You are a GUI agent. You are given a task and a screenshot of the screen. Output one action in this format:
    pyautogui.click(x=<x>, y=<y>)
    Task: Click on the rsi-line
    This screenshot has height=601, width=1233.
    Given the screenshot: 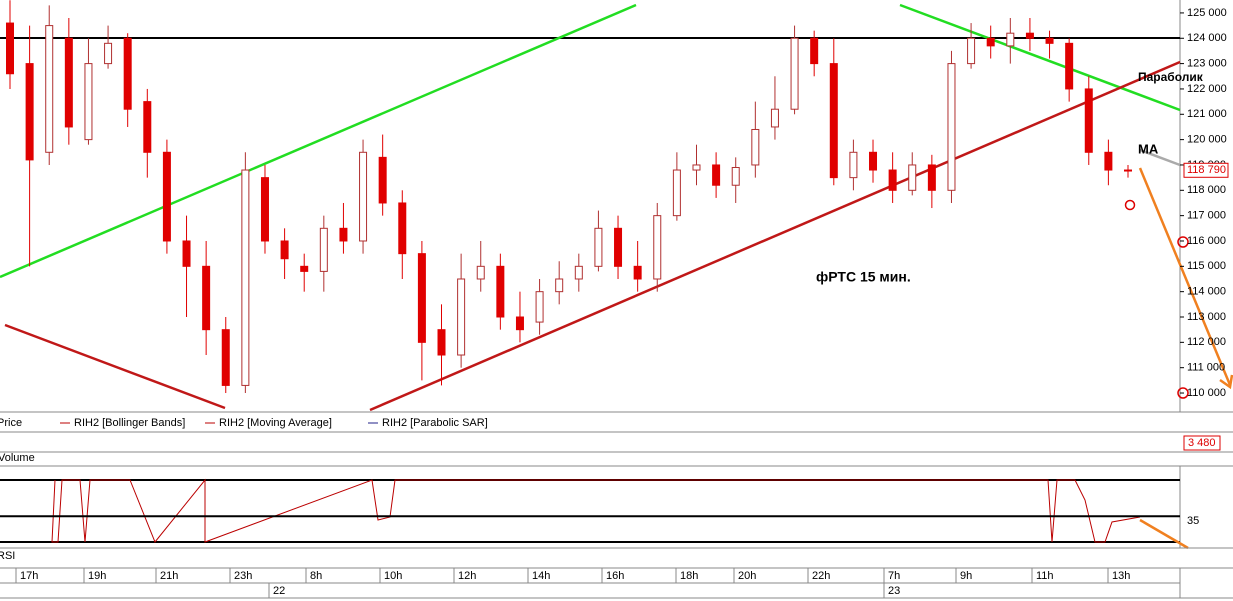 What is the action you would take?
    pyautogui.click(x=596, y=510)
    